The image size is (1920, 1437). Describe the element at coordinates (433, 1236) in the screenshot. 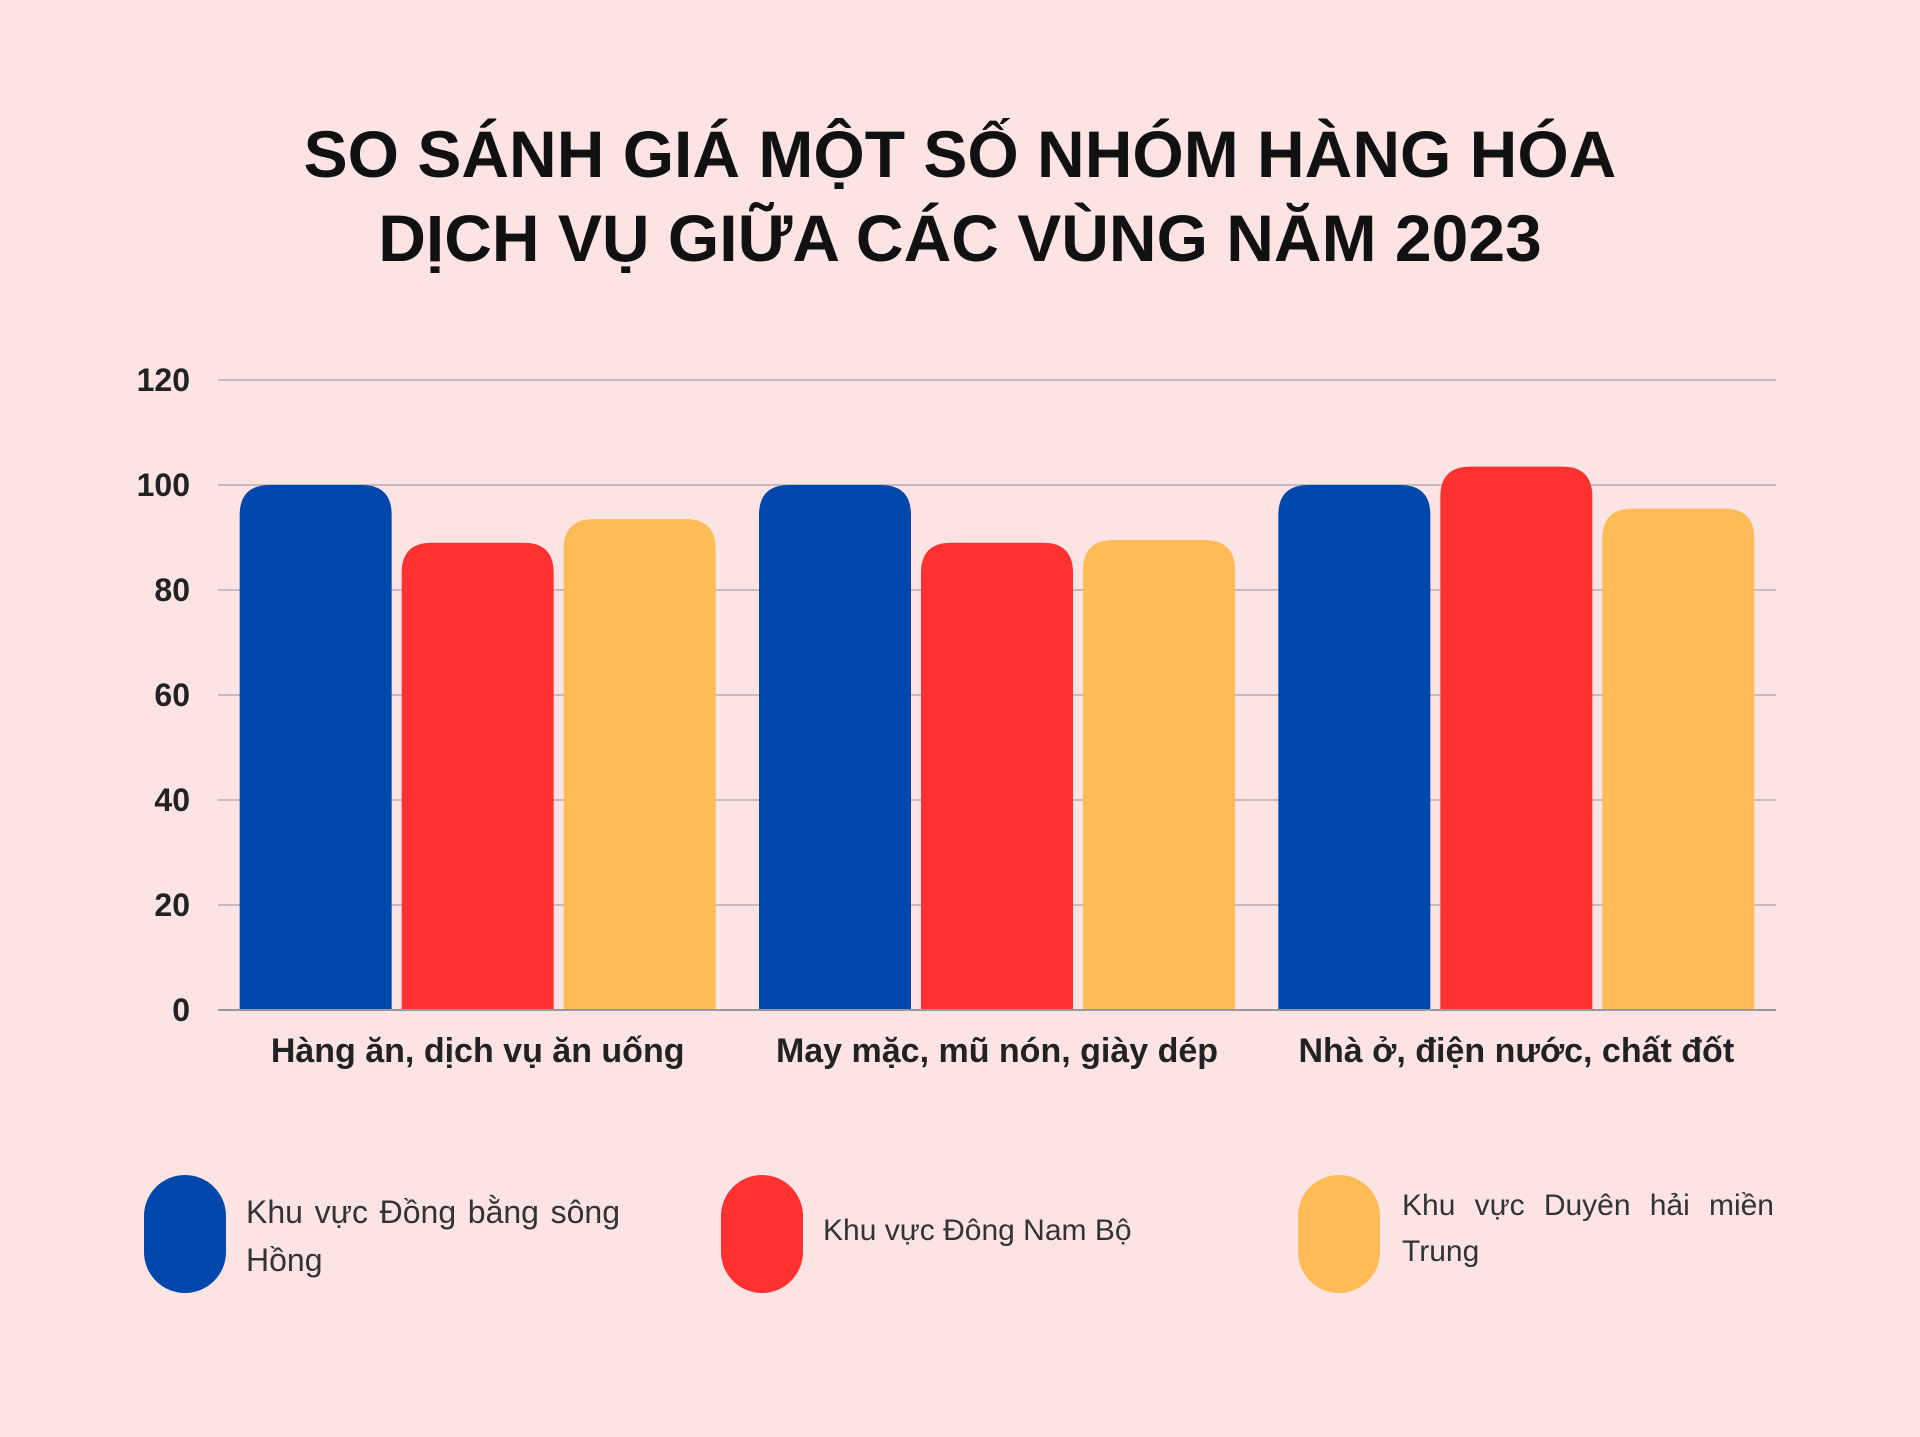

I see `legend-label-dong-bang-song-hong: Khu vực Đồng bằng sông Hồng` at that location.